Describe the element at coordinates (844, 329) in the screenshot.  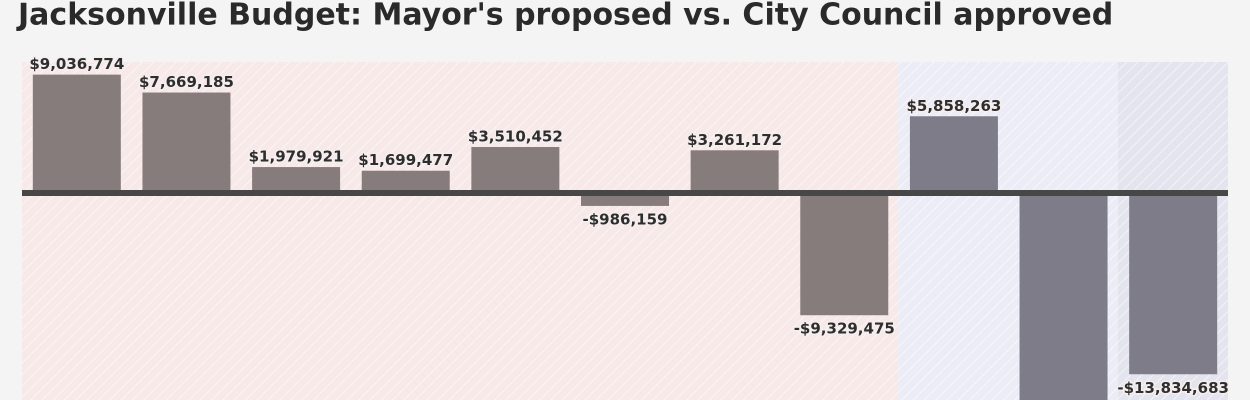
I see `value-label: -$9,329,475` at that location.